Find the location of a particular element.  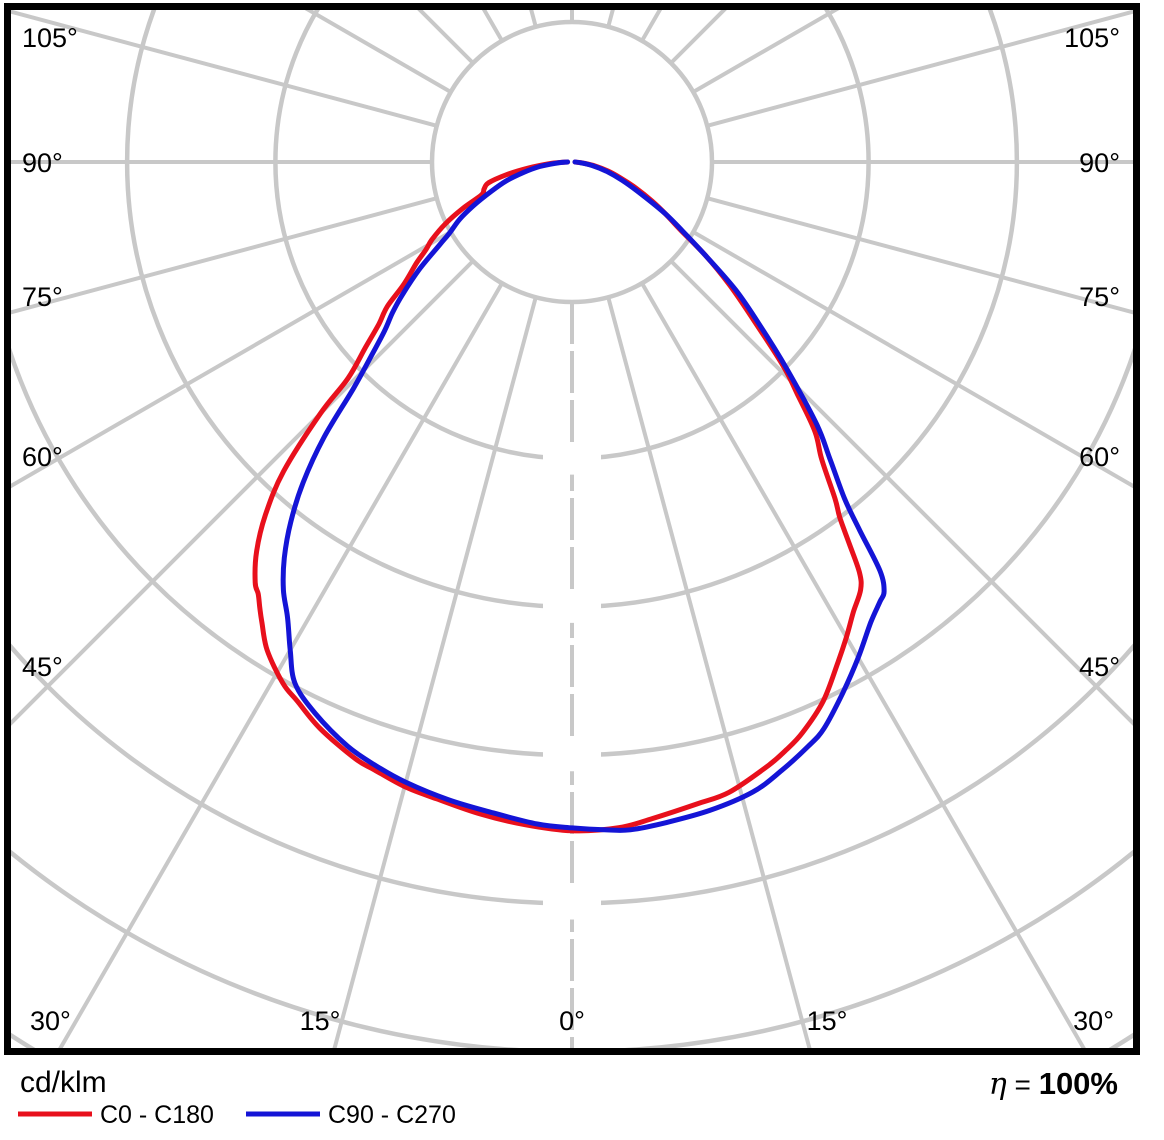

eta-equals: = is located at coordinates (1023, 1084).